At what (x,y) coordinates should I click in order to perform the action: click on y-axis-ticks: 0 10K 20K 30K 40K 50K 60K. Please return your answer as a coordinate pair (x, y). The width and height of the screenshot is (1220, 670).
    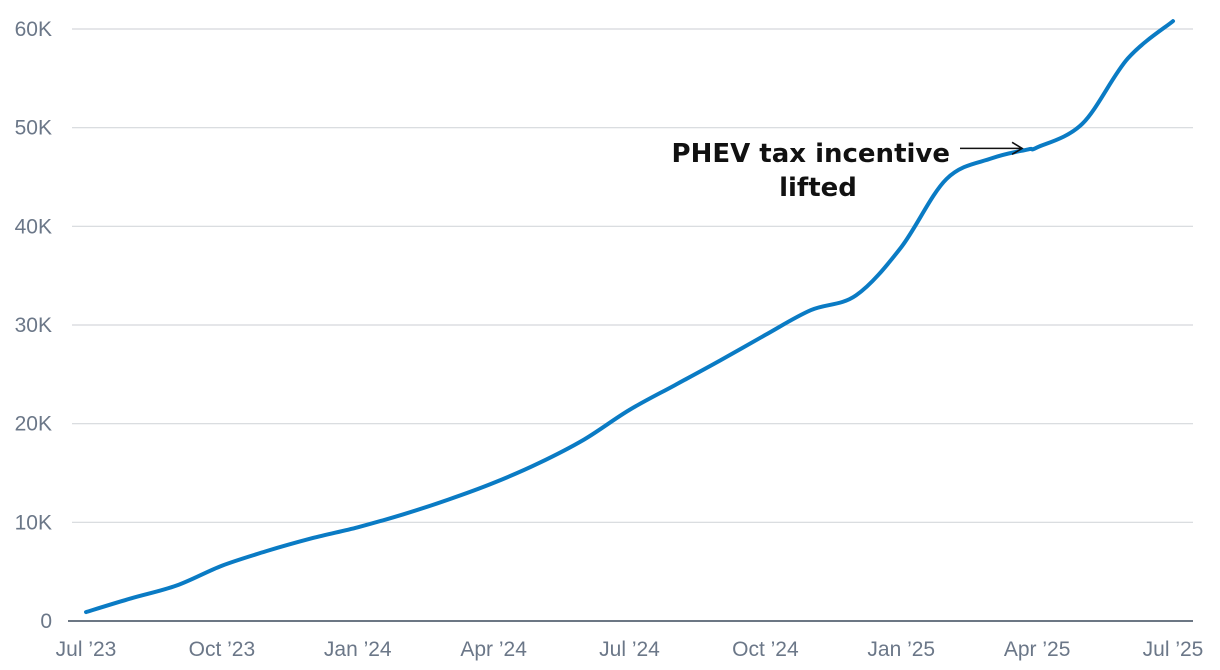
    Looking at the image, I should click on (33, 325).